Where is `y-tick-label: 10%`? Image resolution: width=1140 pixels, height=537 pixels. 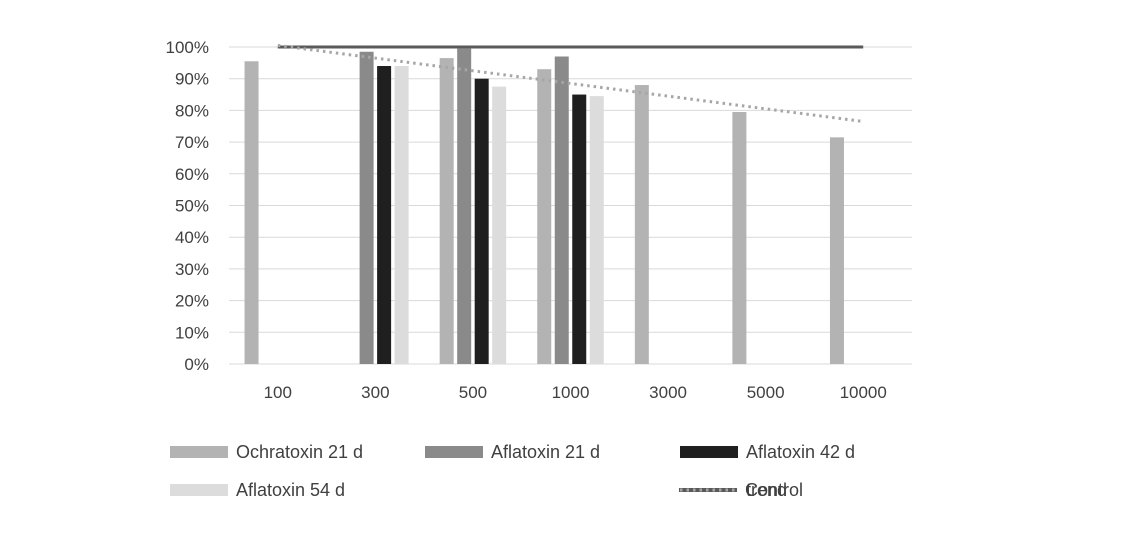 y-tick-label: 10% is located at coordinates (192, 332).